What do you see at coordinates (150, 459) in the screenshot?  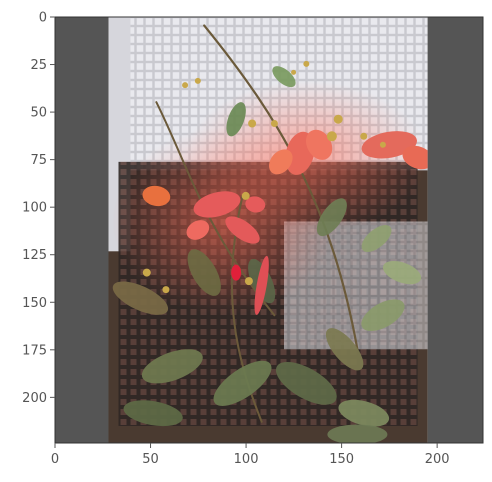 I see `x-tick-label: 50` at bounding box center [150, 459].